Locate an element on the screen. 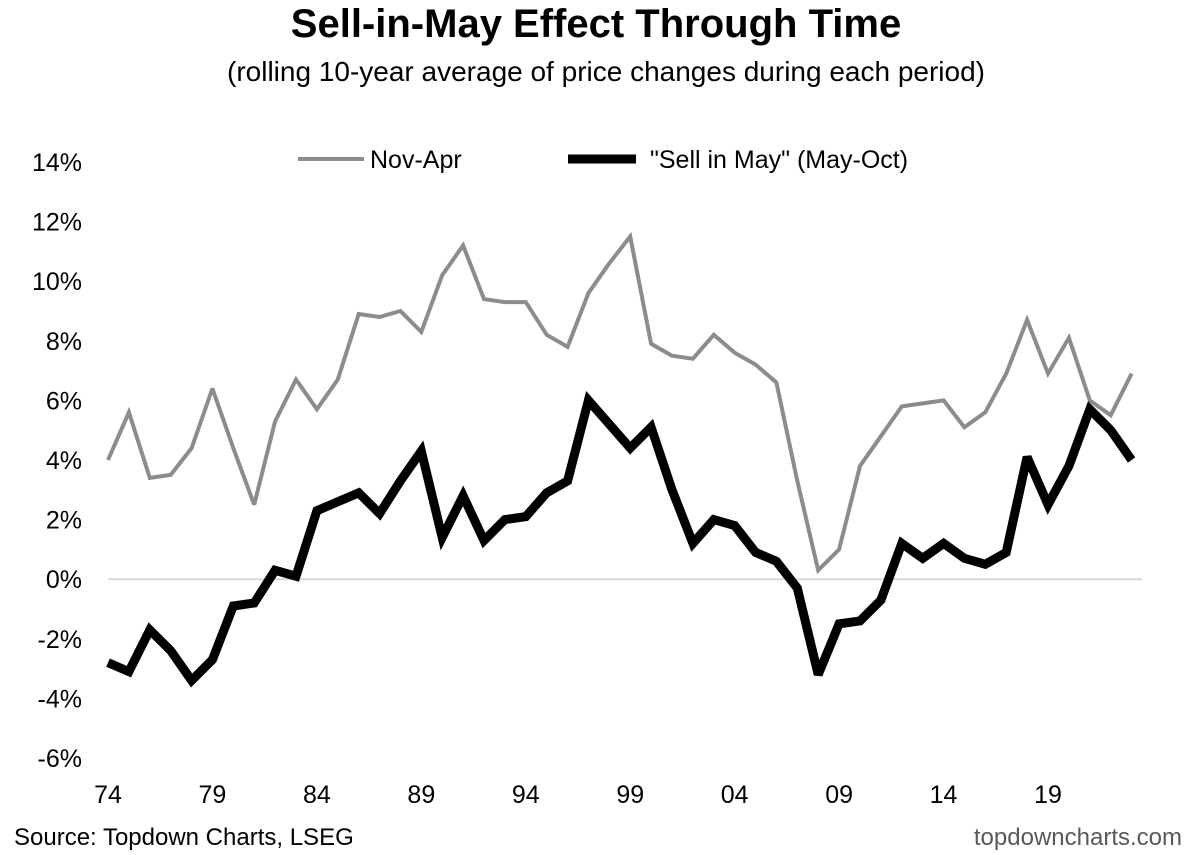 The image size is (1192, 855). x-tick-label: 99 is located at coordinates (630, 795).